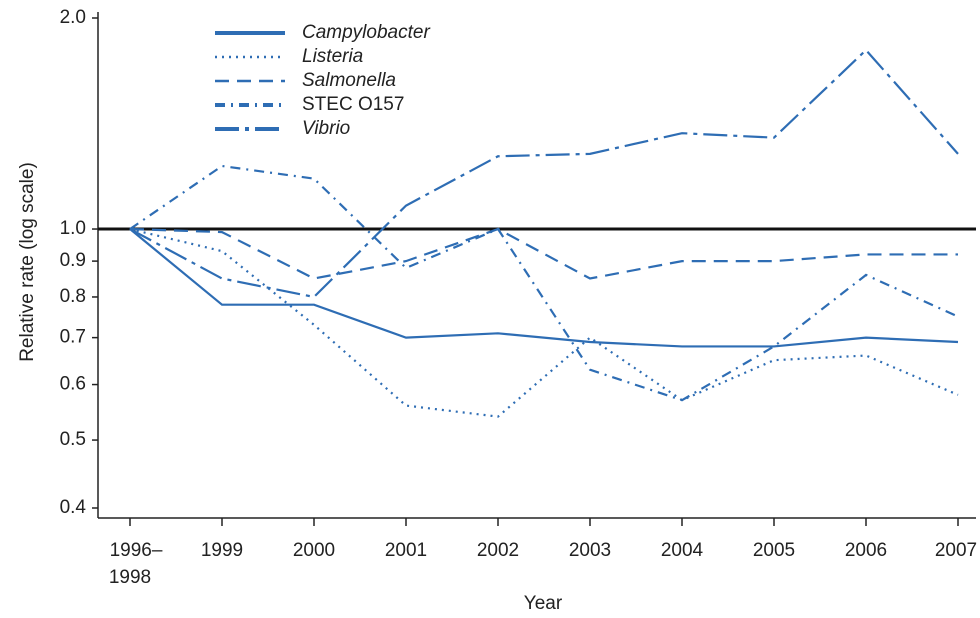  I want to click on series-line, so click(543, 253).